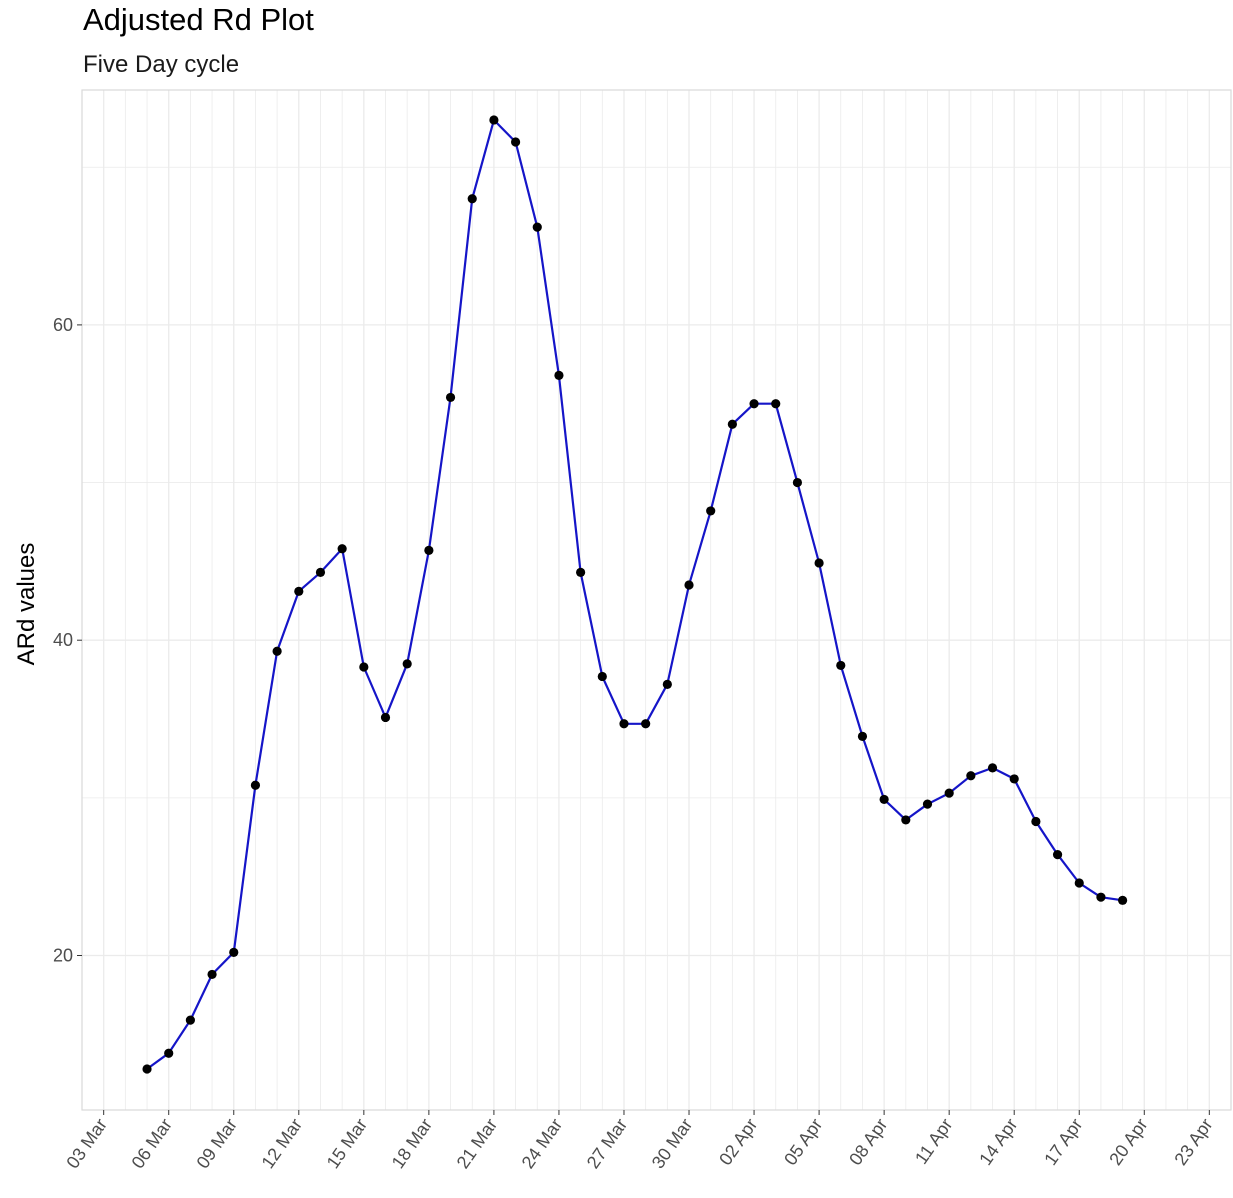 Image resolution: width=1233 pixels, height=1198 pixels. Describe the element at coordinates (672, 1143) in the screenshot. I see `x-tick-label: 30 Mar` at that location.